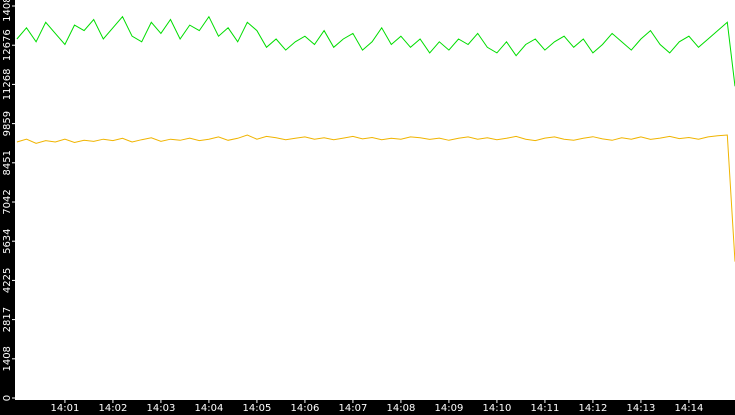 This screenshot has width=735, height=415. Describe the element at coordinates (7, 280) in the screenshot. I see `y-tick-label: 4225` at that location.